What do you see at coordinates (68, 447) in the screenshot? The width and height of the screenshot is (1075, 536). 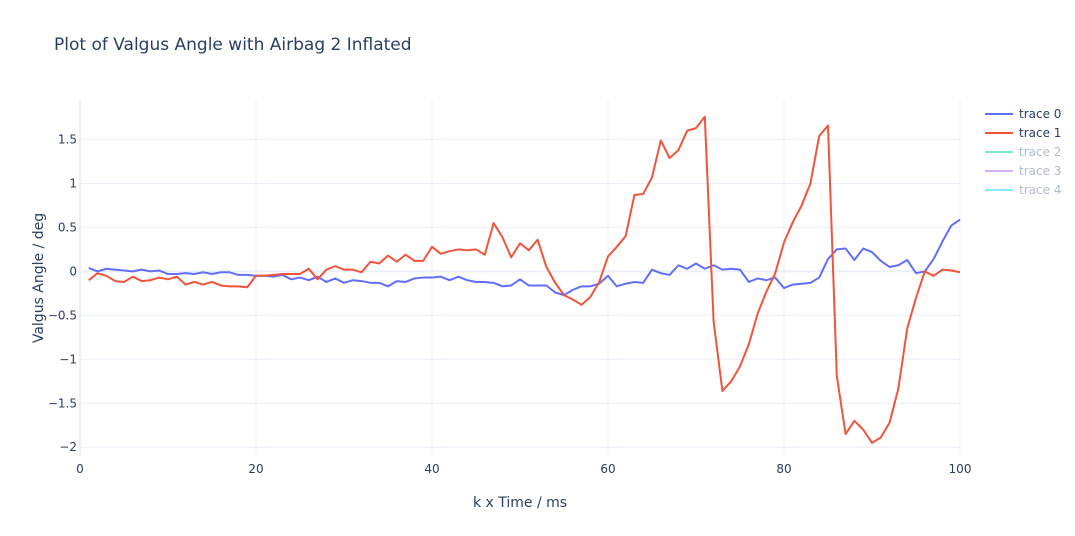 I see `y-tick-label: −2` at bounding box center [68, 447].